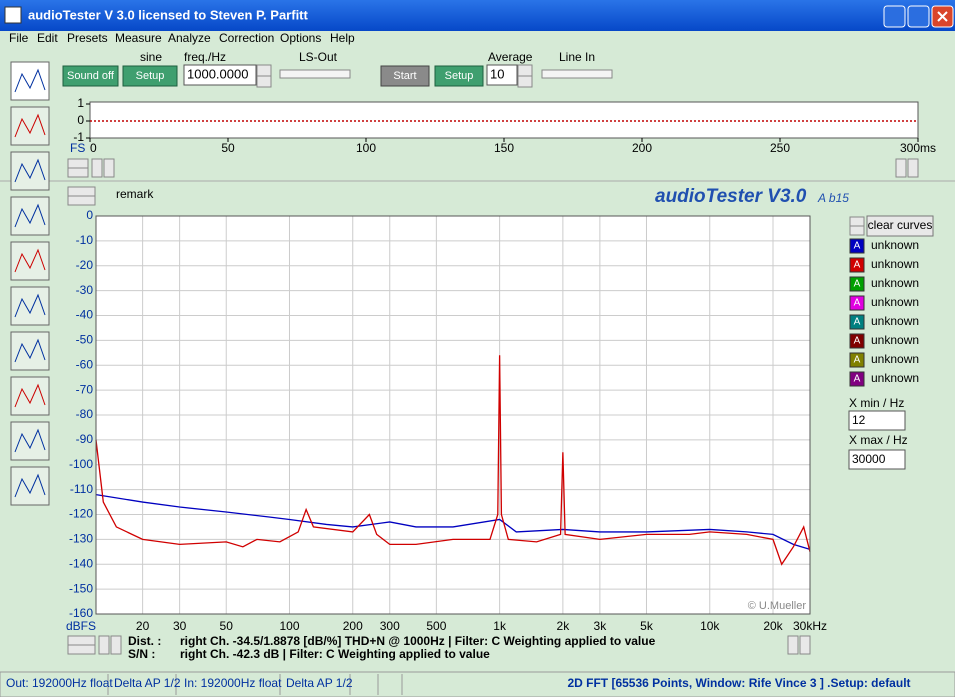 Image resolution: width=955 pixels, height=697 pixels. What do you see at coordinates (564, 626) in the screenshot?
I see `x-tick-label: 2k` at bounding box center [564, 626].